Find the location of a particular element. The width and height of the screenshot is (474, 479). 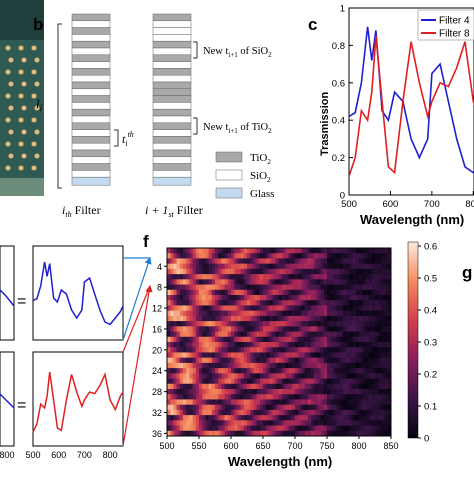

e-left-top-frame is located at coordinates (7, 293).